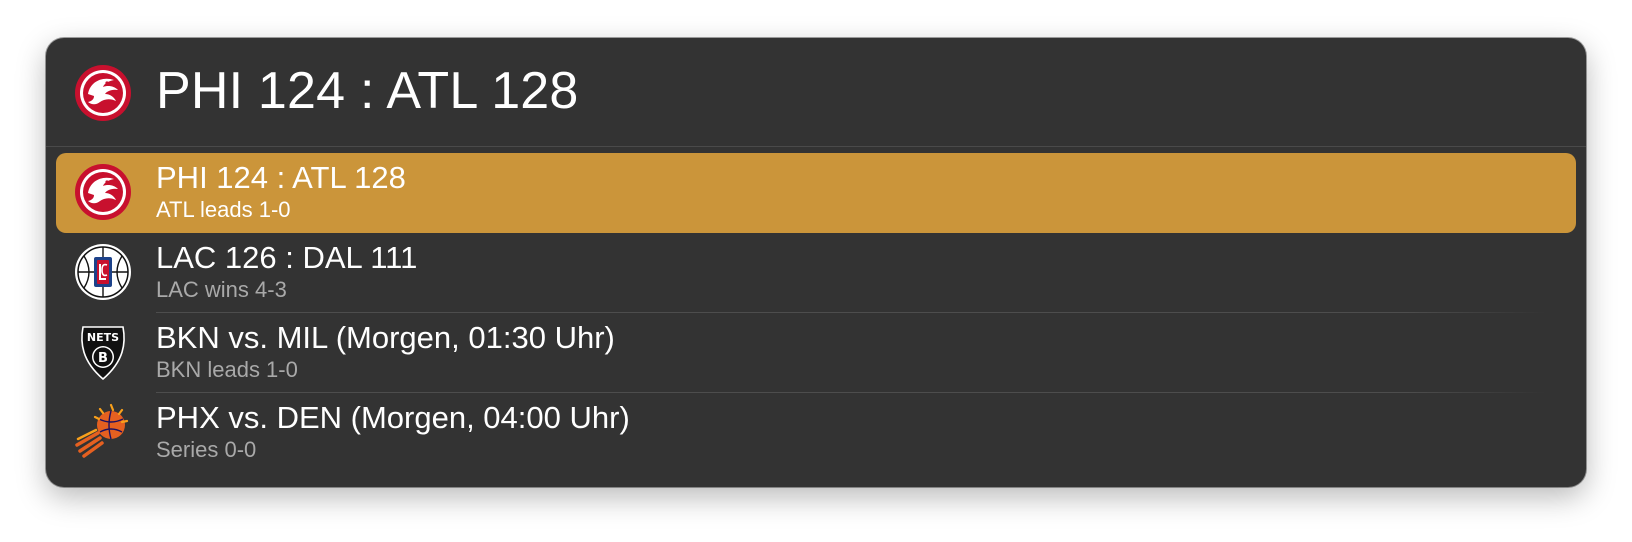  I want to click on result-item-lac-dal: LAC 126 : DAL 111 LAC wins 4-3, so click(816, 273).